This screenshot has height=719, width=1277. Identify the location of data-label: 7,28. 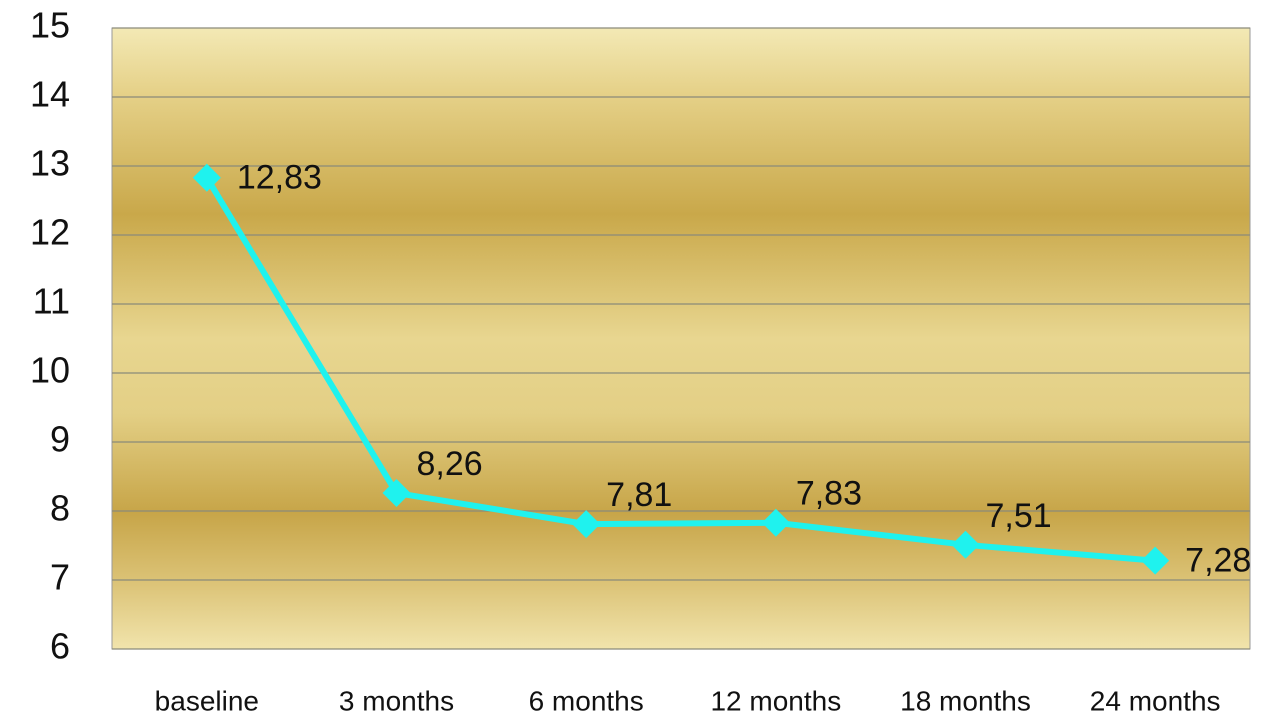
(1218, 561).